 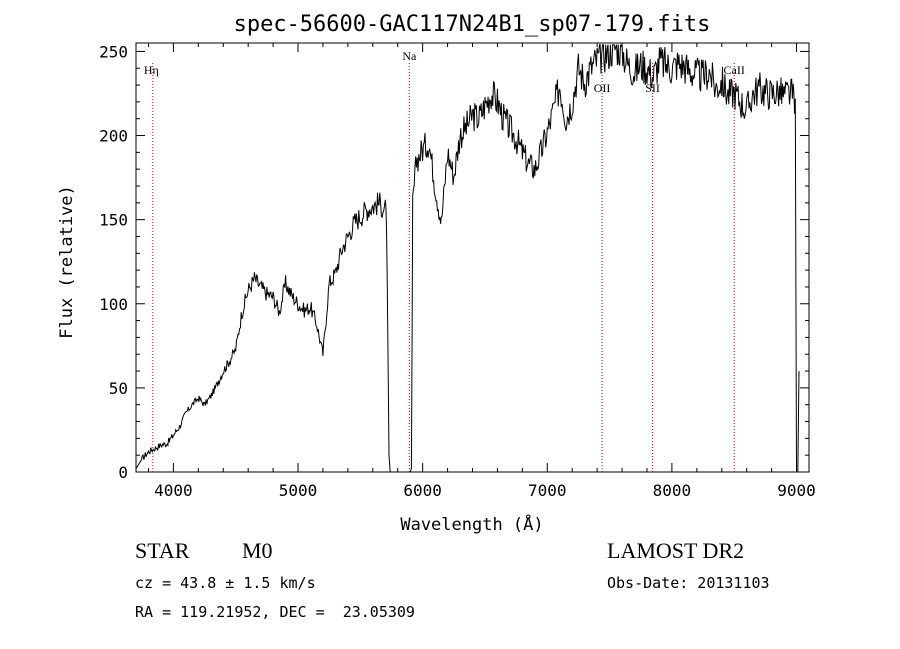 What do you see at coordinates (422, 490) in the screenshot?
I see `x-tick-label: 6000` at bounding box center [422, 490].